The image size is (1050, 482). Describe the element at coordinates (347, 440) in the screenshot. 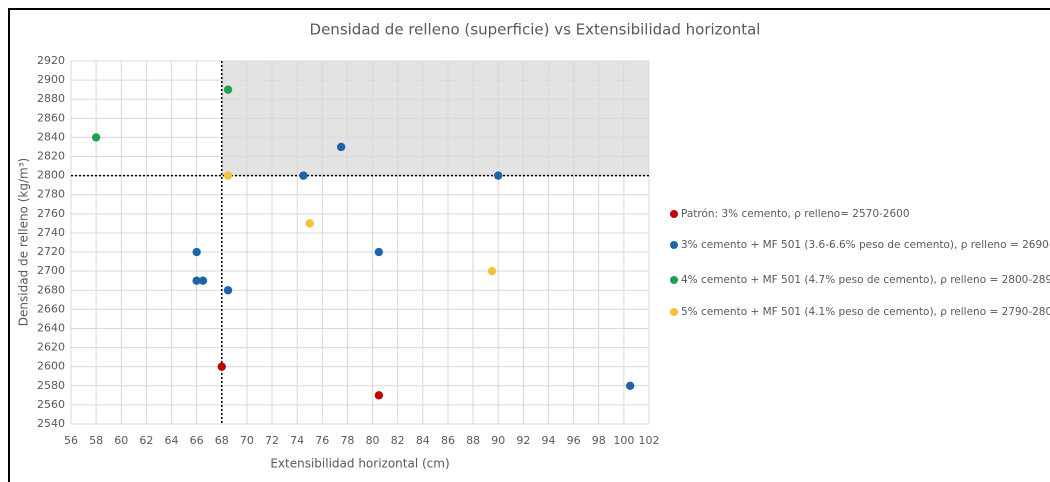

I see `x-tick-label: 78` at that location.